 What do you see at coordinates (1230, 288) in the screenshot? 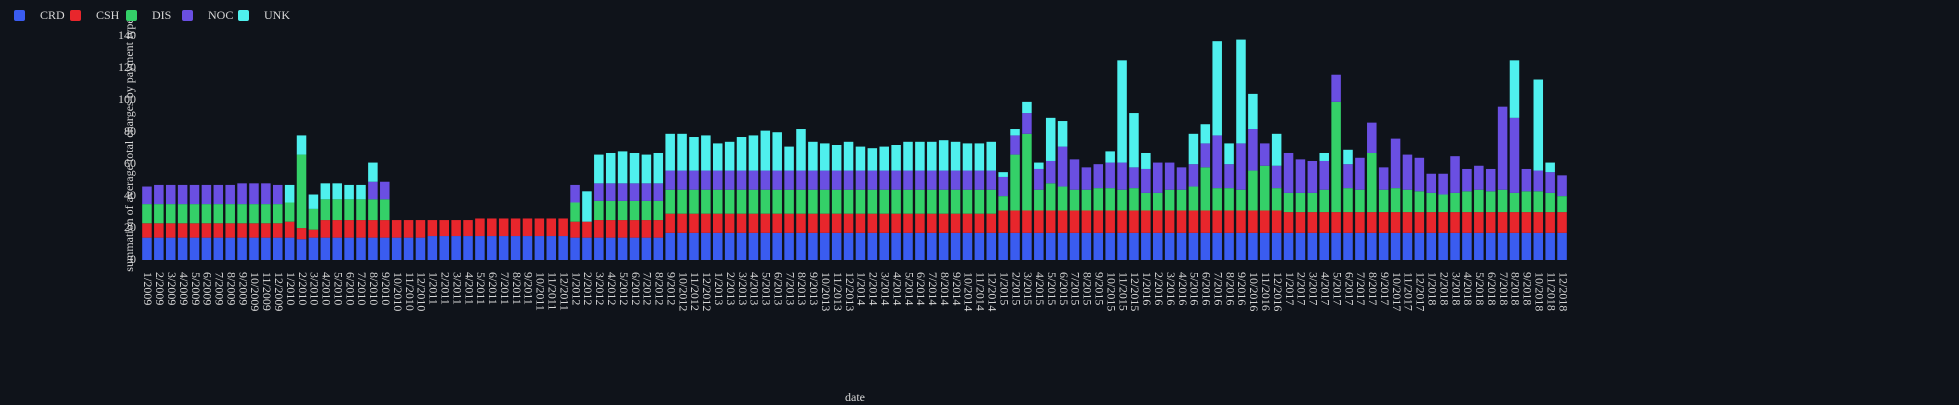
I see `x-tick-label: 8/2016` at bounding box center [1230, 288].